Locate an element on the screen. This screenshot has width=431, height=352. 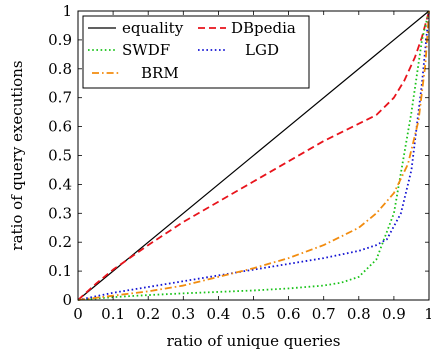
y-tick-label: 0.3 is located at coordinates (60, 213).